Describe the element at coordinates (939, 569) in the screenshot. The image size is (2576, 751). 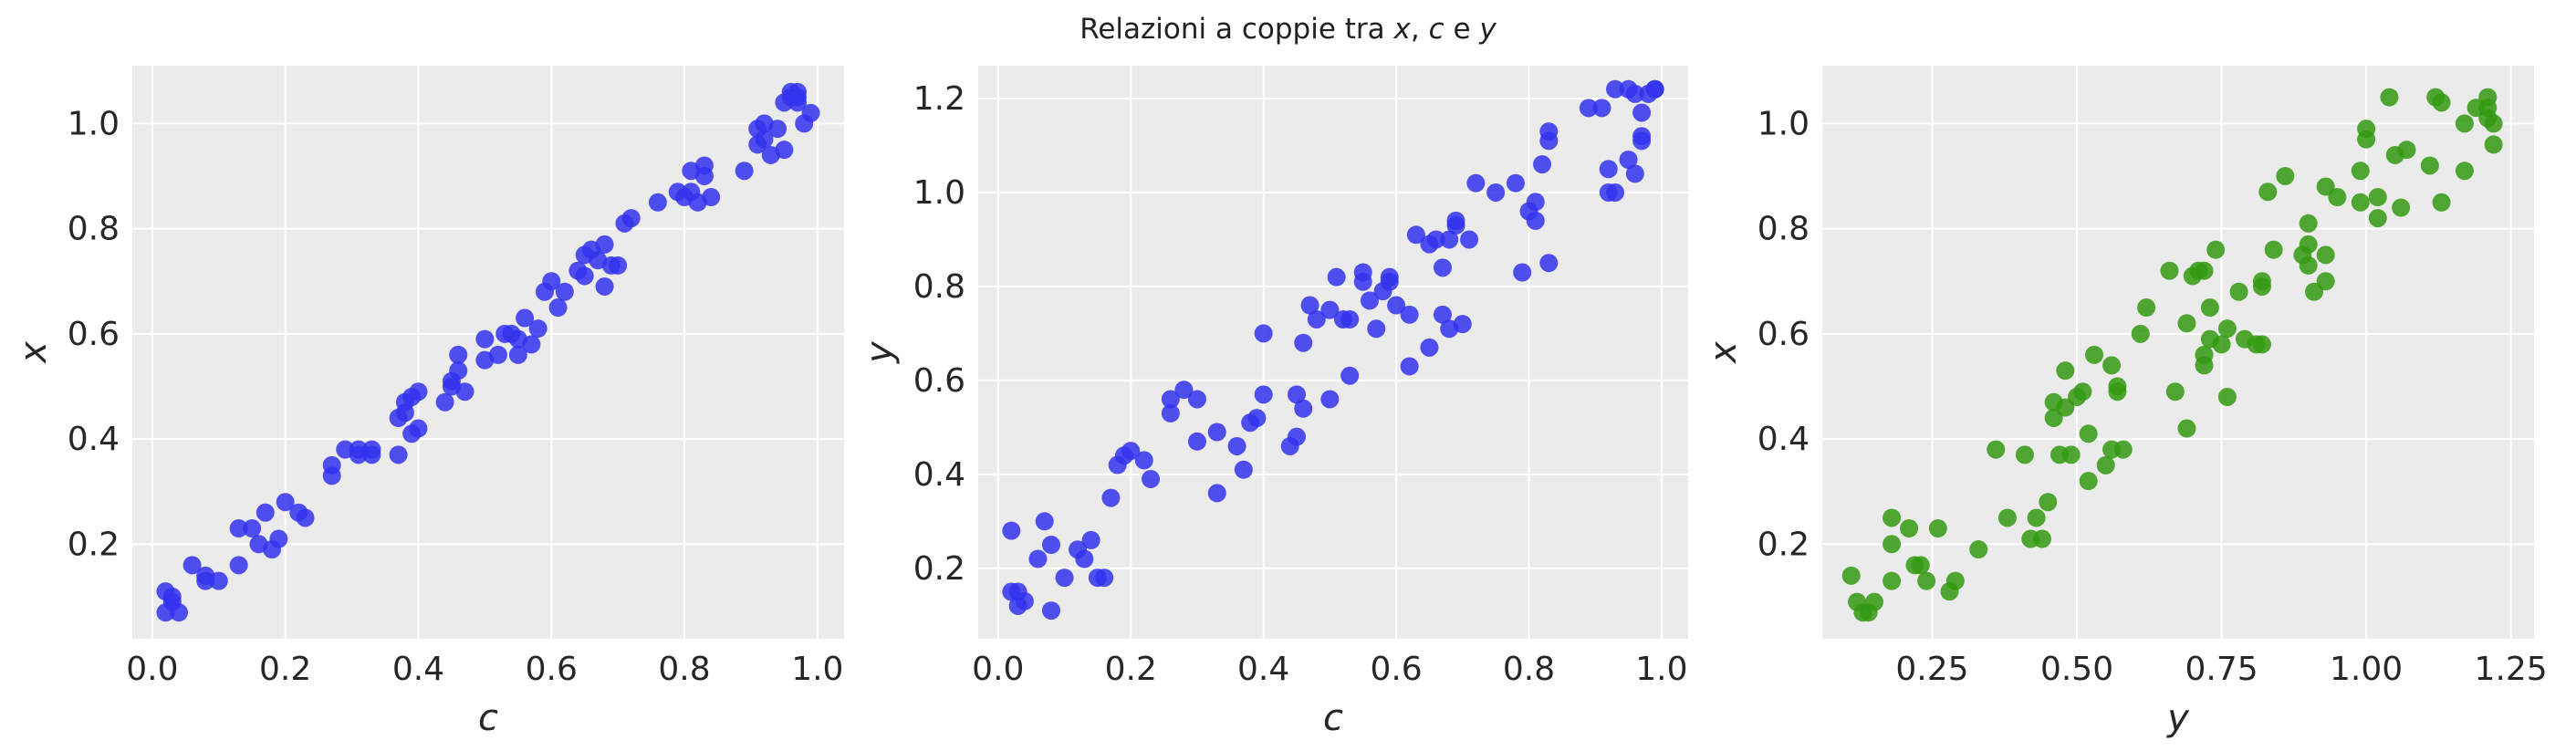
I see `y-tick-label: 0.2` at that location.